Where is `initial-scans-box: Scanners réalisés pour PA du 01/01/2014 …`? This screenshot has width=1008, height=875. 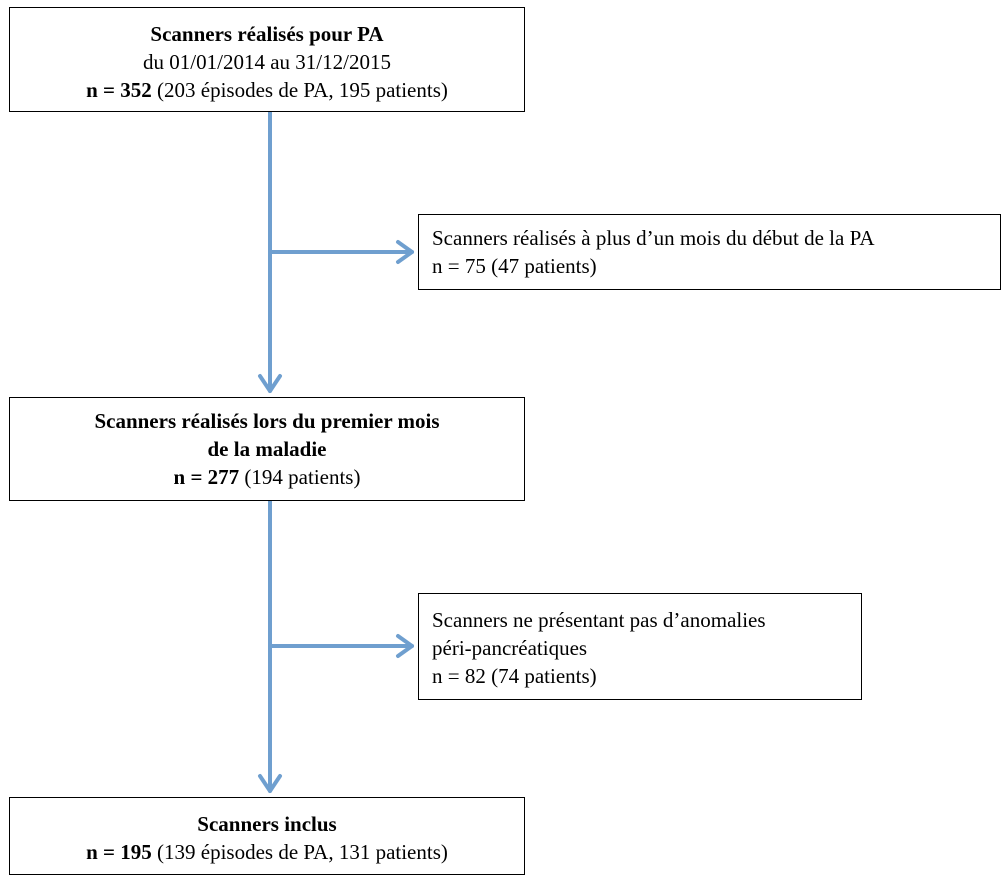 initial-scans-box: Scanners réalisés pour PA du 01/01/2014 … is located at coordinates (267, 59).